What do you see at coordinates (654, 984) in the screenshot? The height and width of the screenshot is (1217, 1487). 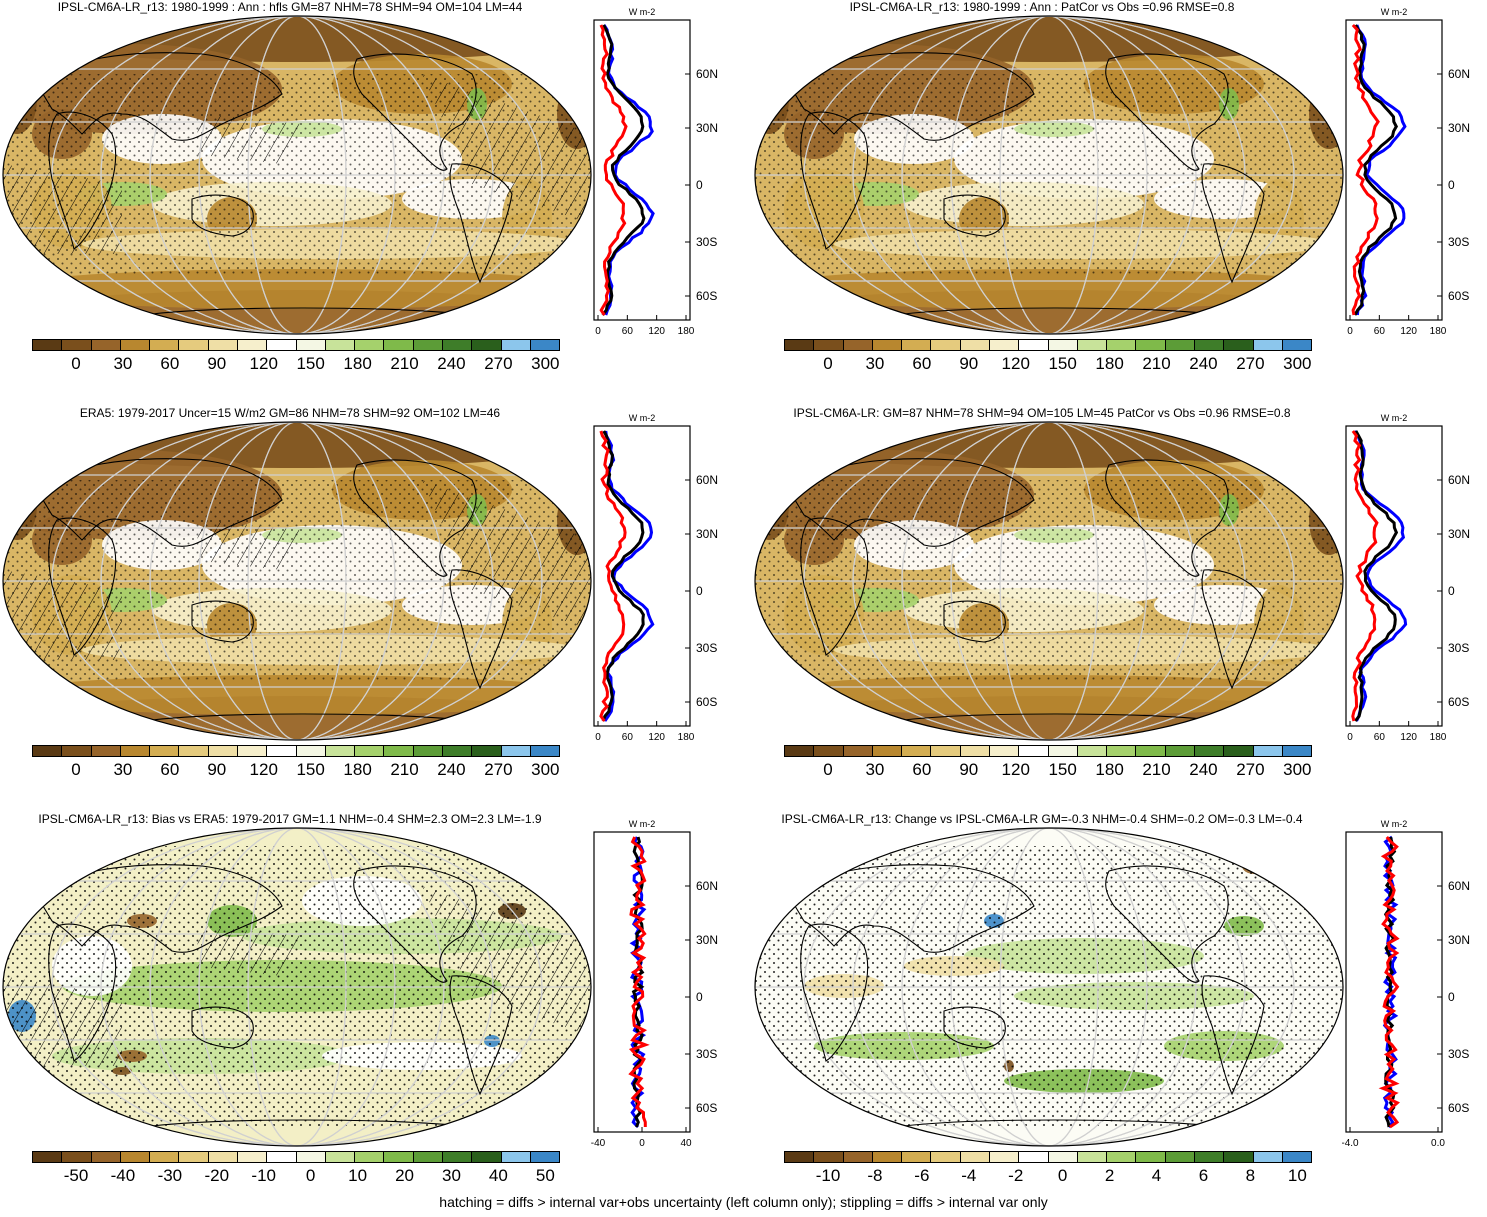 I see `zonal-mean-profile: W m-2 60N 30N 0 30S 60S -40 0 40` at bounding box center [654, 984].